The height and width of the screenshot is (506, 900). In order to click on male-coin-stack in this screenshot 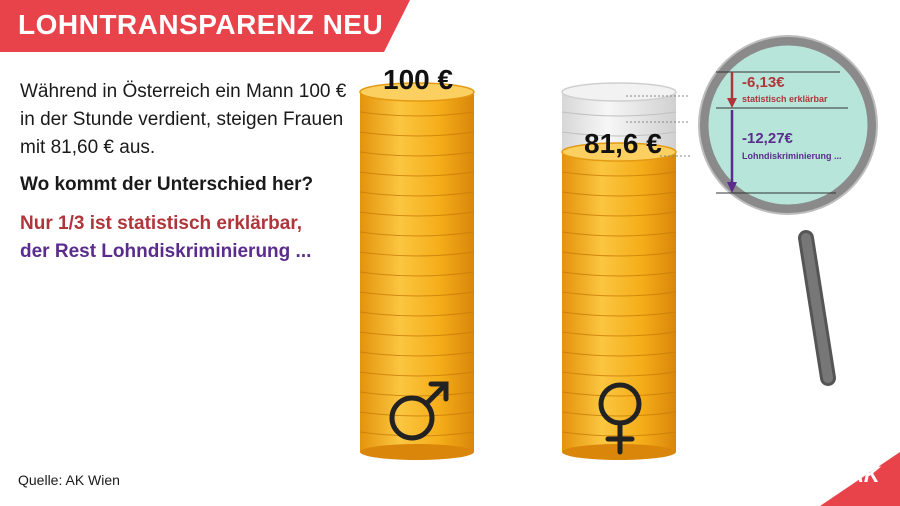, I will do `click(417, 271)`.